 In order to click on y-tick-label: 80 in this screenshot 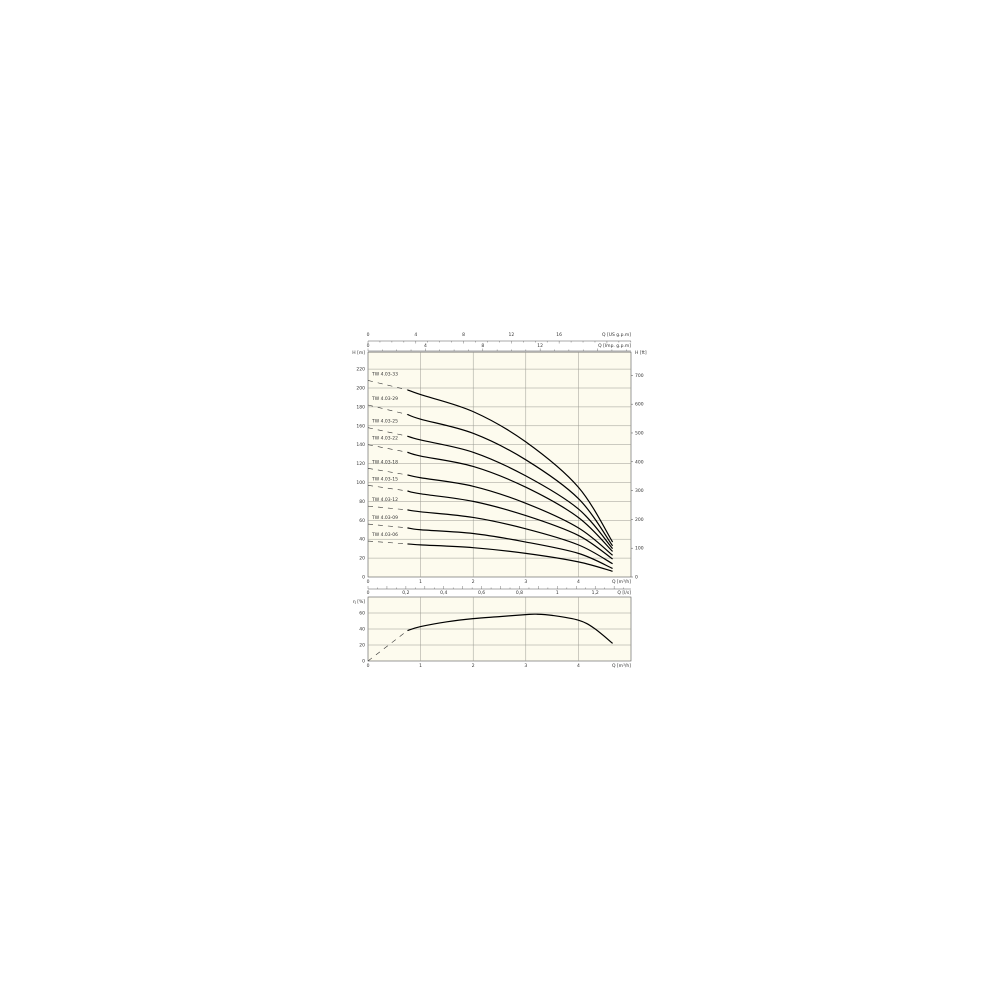, I will do `click(362, 502)`.